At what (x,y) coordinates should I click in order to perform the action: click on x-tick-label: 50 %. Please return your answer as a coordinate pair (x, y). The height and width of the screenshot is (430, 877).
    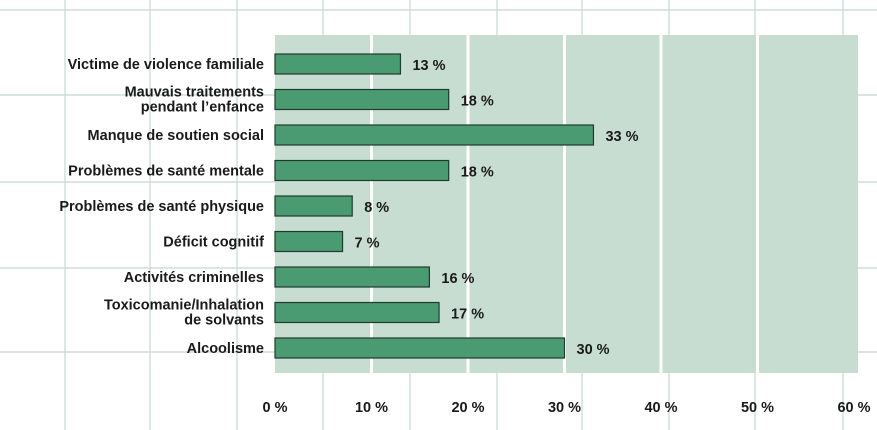
    Looking at the image, I should click on (757, 408).